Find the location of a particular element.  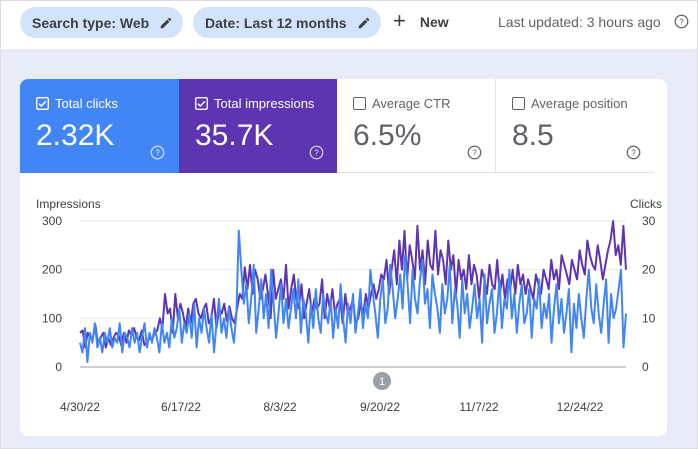

plus-icon: + is located at coordinates (399, 20).